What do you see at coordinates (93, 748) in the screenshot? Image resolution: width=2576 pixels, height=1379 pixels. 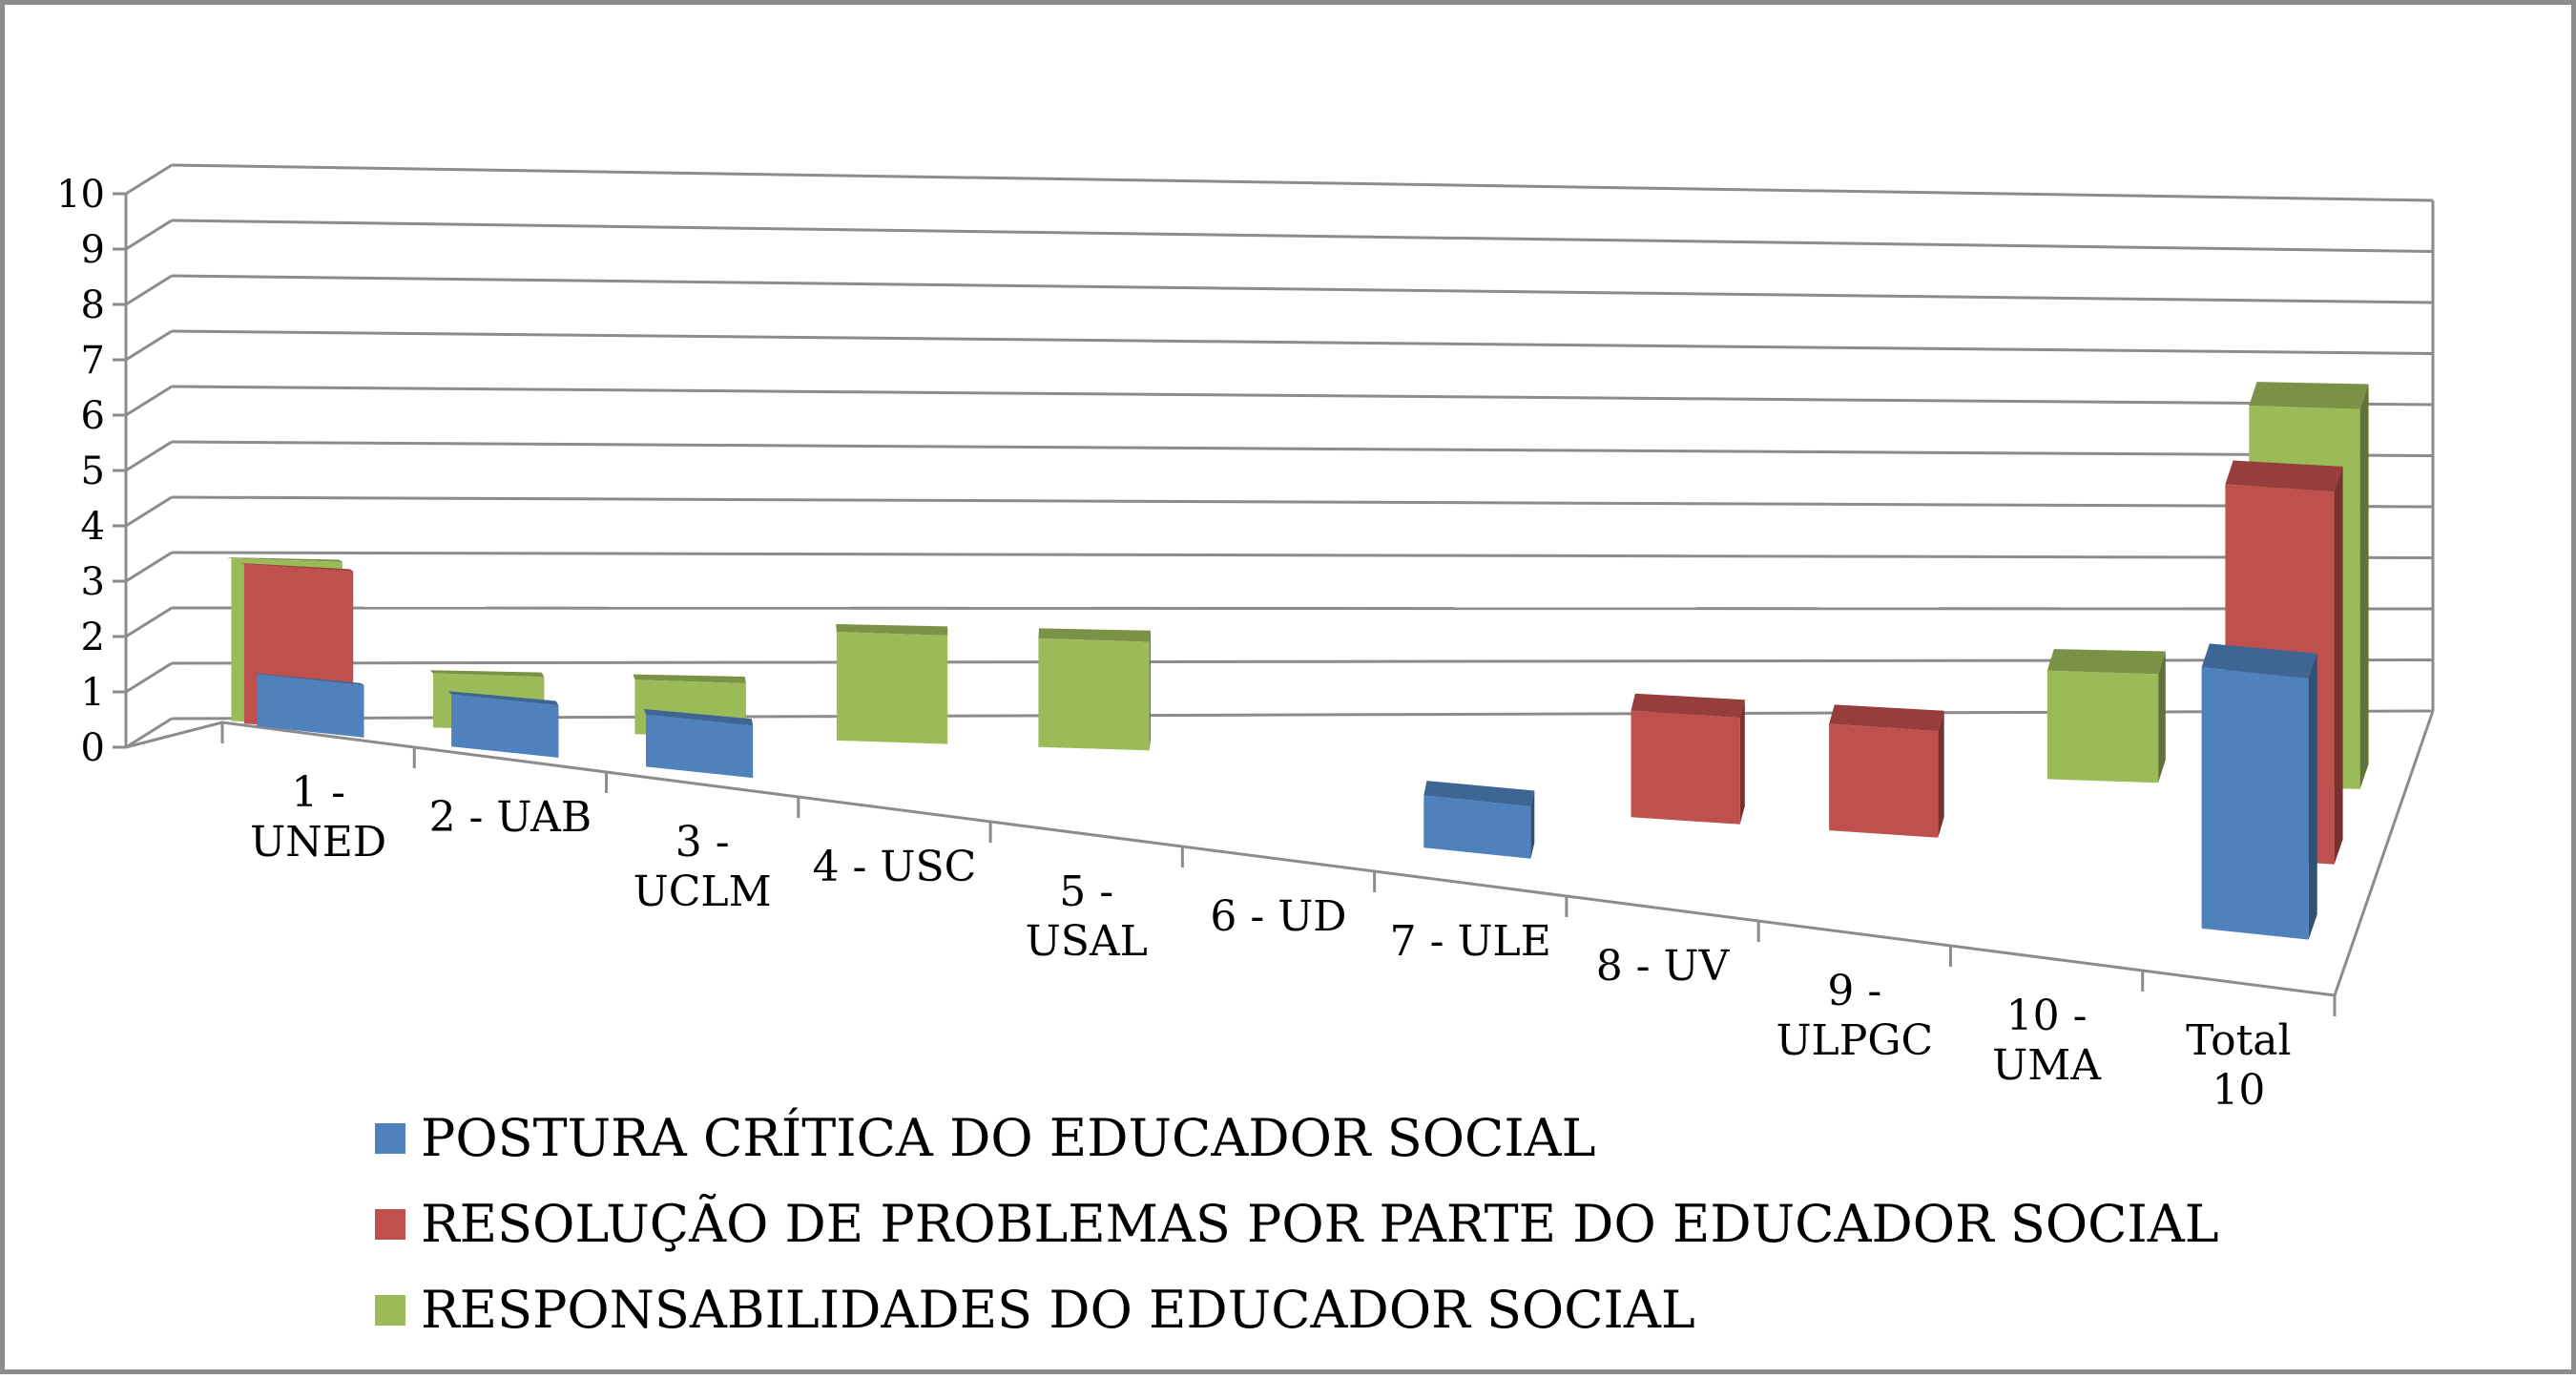 I see `y-tick-label: 0` at bounding box center [93, 748].